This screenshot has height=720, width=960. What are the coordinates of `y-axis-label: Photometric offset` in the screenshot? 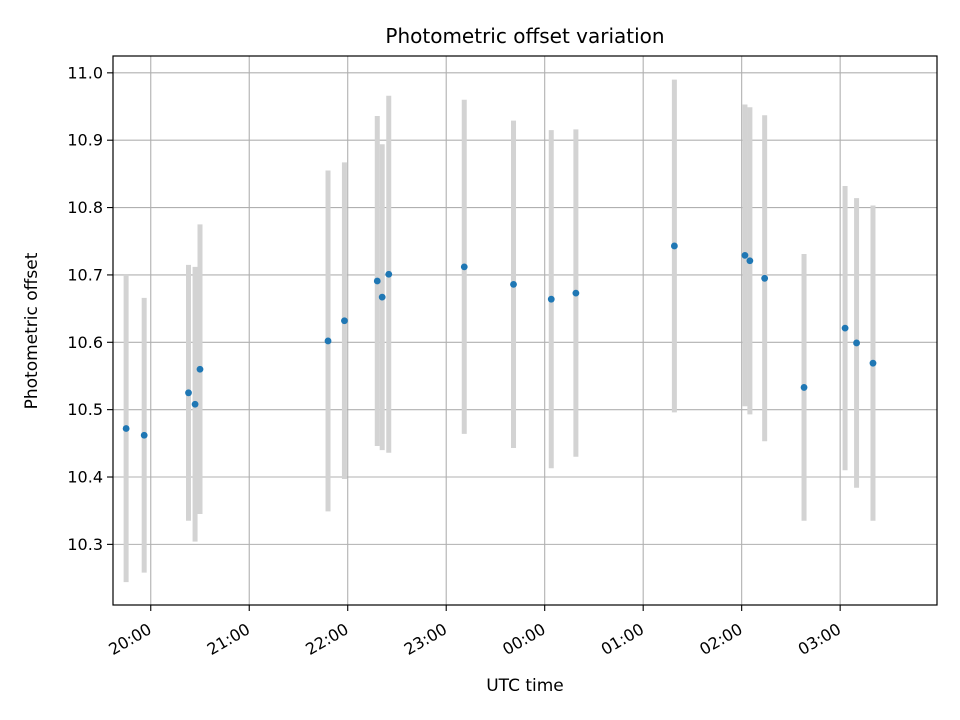 It's located at (32, 330).